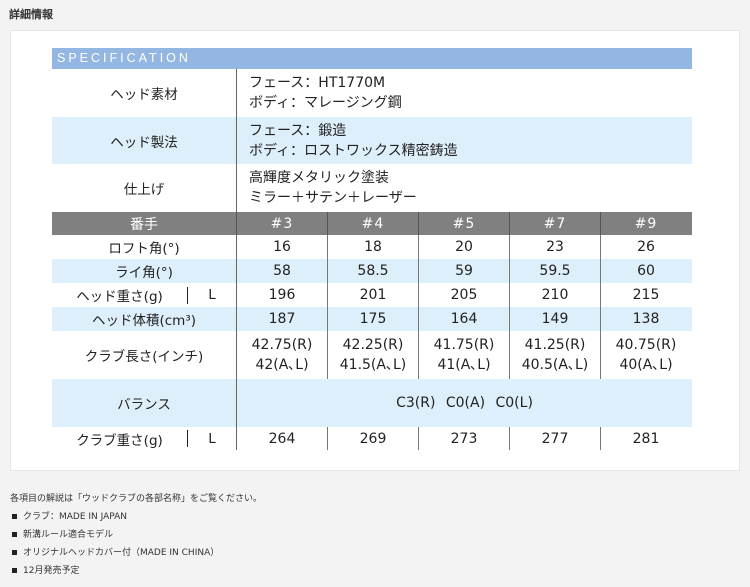 Image resolution: width=750 pixels, height=587 pixels. I want to click on note-text: クラブ：MADE IN JAPAN, so click(75, 517).